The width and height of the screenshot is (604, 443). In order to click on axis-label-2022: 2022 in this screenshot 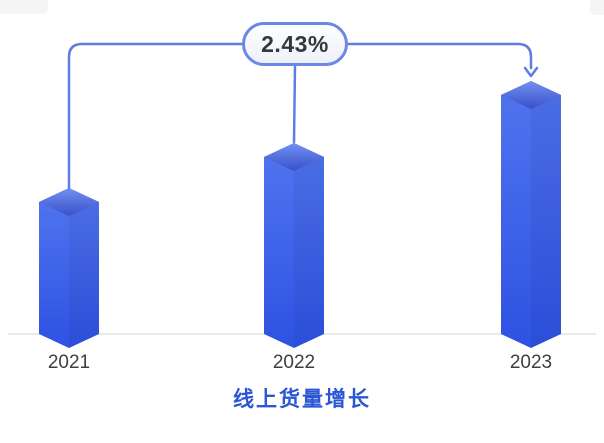, I will do `click(294, 362)`.